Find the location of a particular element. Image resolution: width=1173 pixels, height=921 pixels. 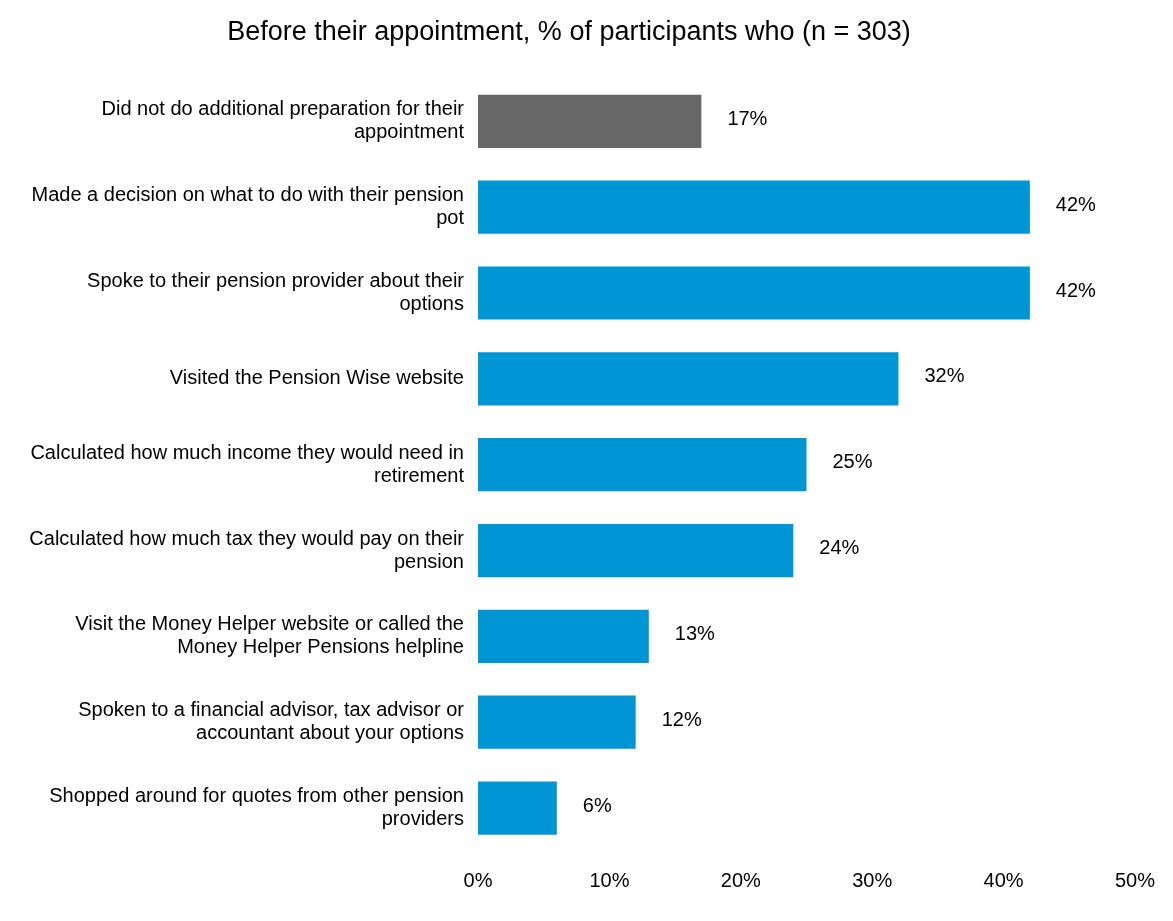

y-tick-label: Did not do additional preparation for their appointment is located at coordinates (283, 120).